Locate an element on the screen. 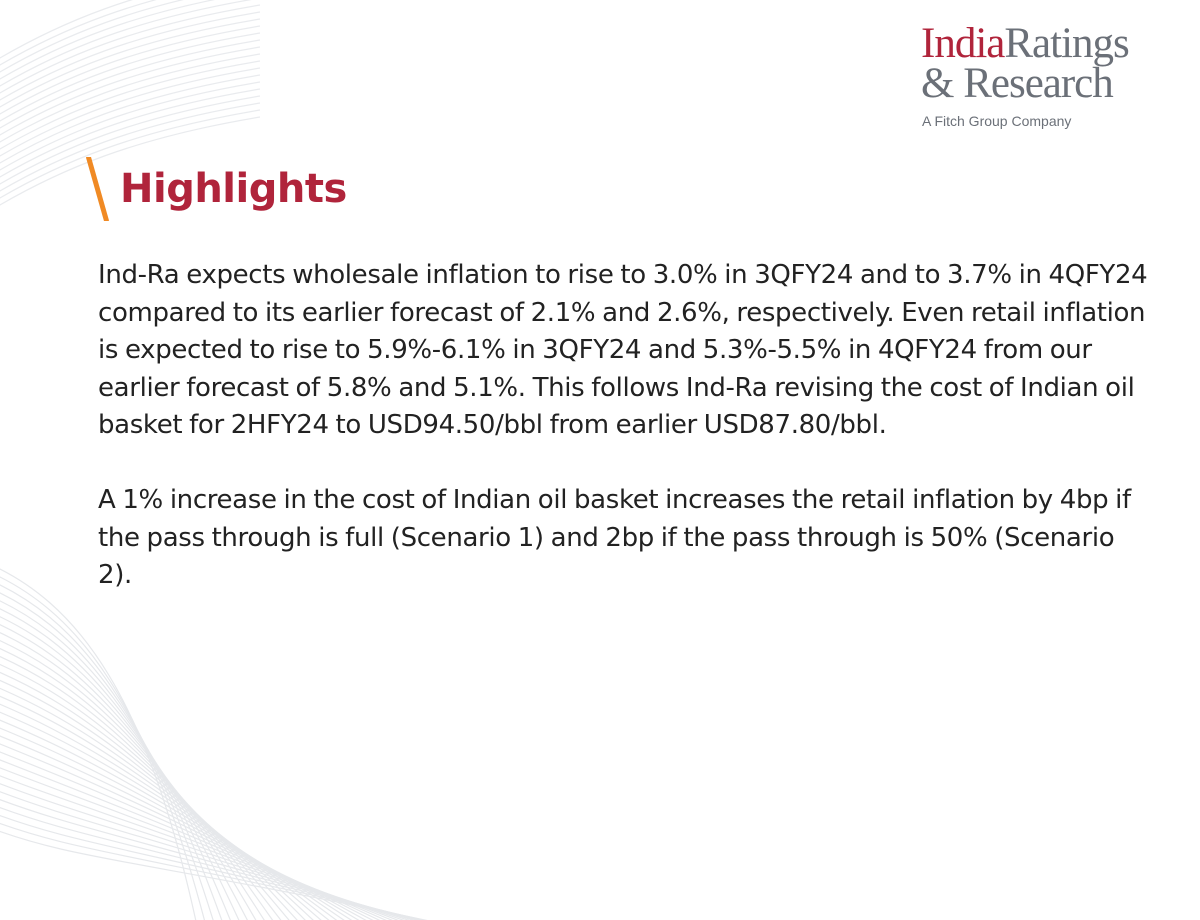 This screenshot has height=920, width=1200. logo-word-ratings: Ratings is located at coordinates (1066, 43).